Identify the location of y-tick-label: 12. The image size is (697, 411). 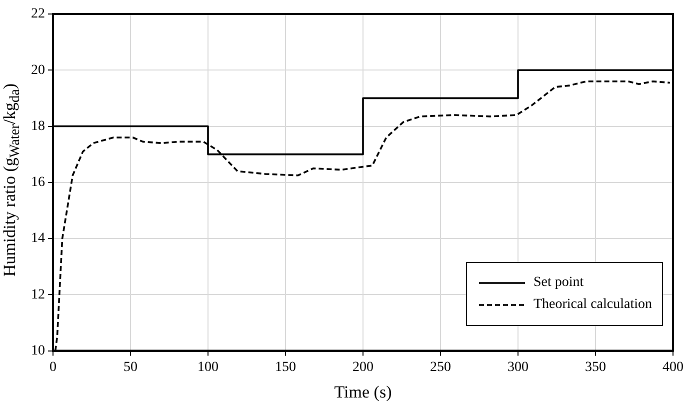
(38, 294).